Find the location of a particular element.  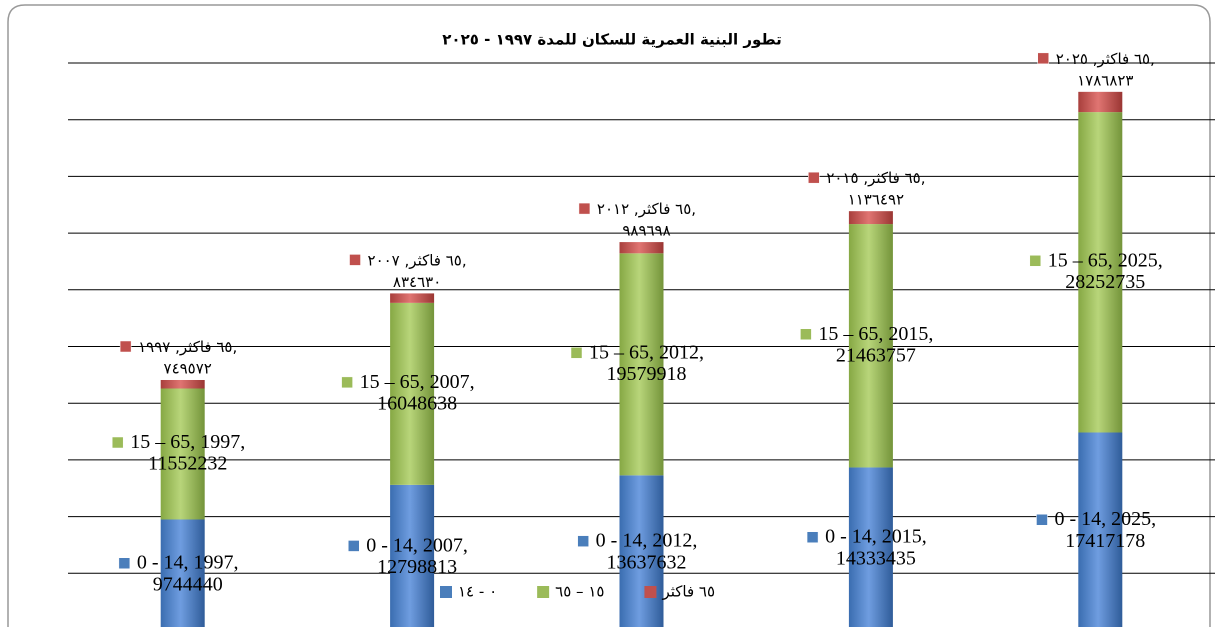

label-category: ٢٠١٥ is located at coordinates (842, 178).